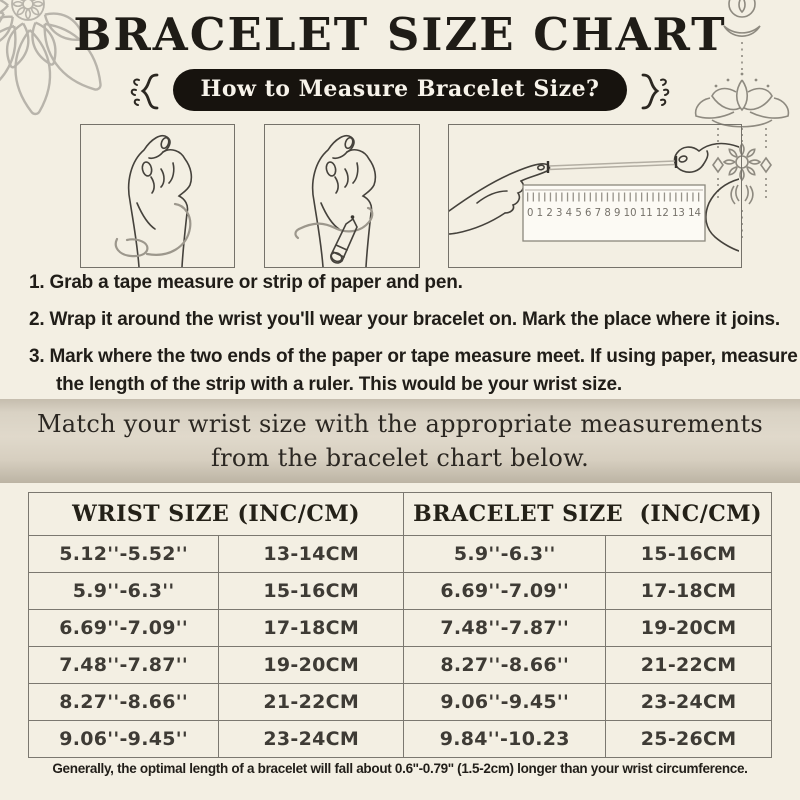  I want to click on wrist-cm-cell: 13-14CM, so click(311, 554).